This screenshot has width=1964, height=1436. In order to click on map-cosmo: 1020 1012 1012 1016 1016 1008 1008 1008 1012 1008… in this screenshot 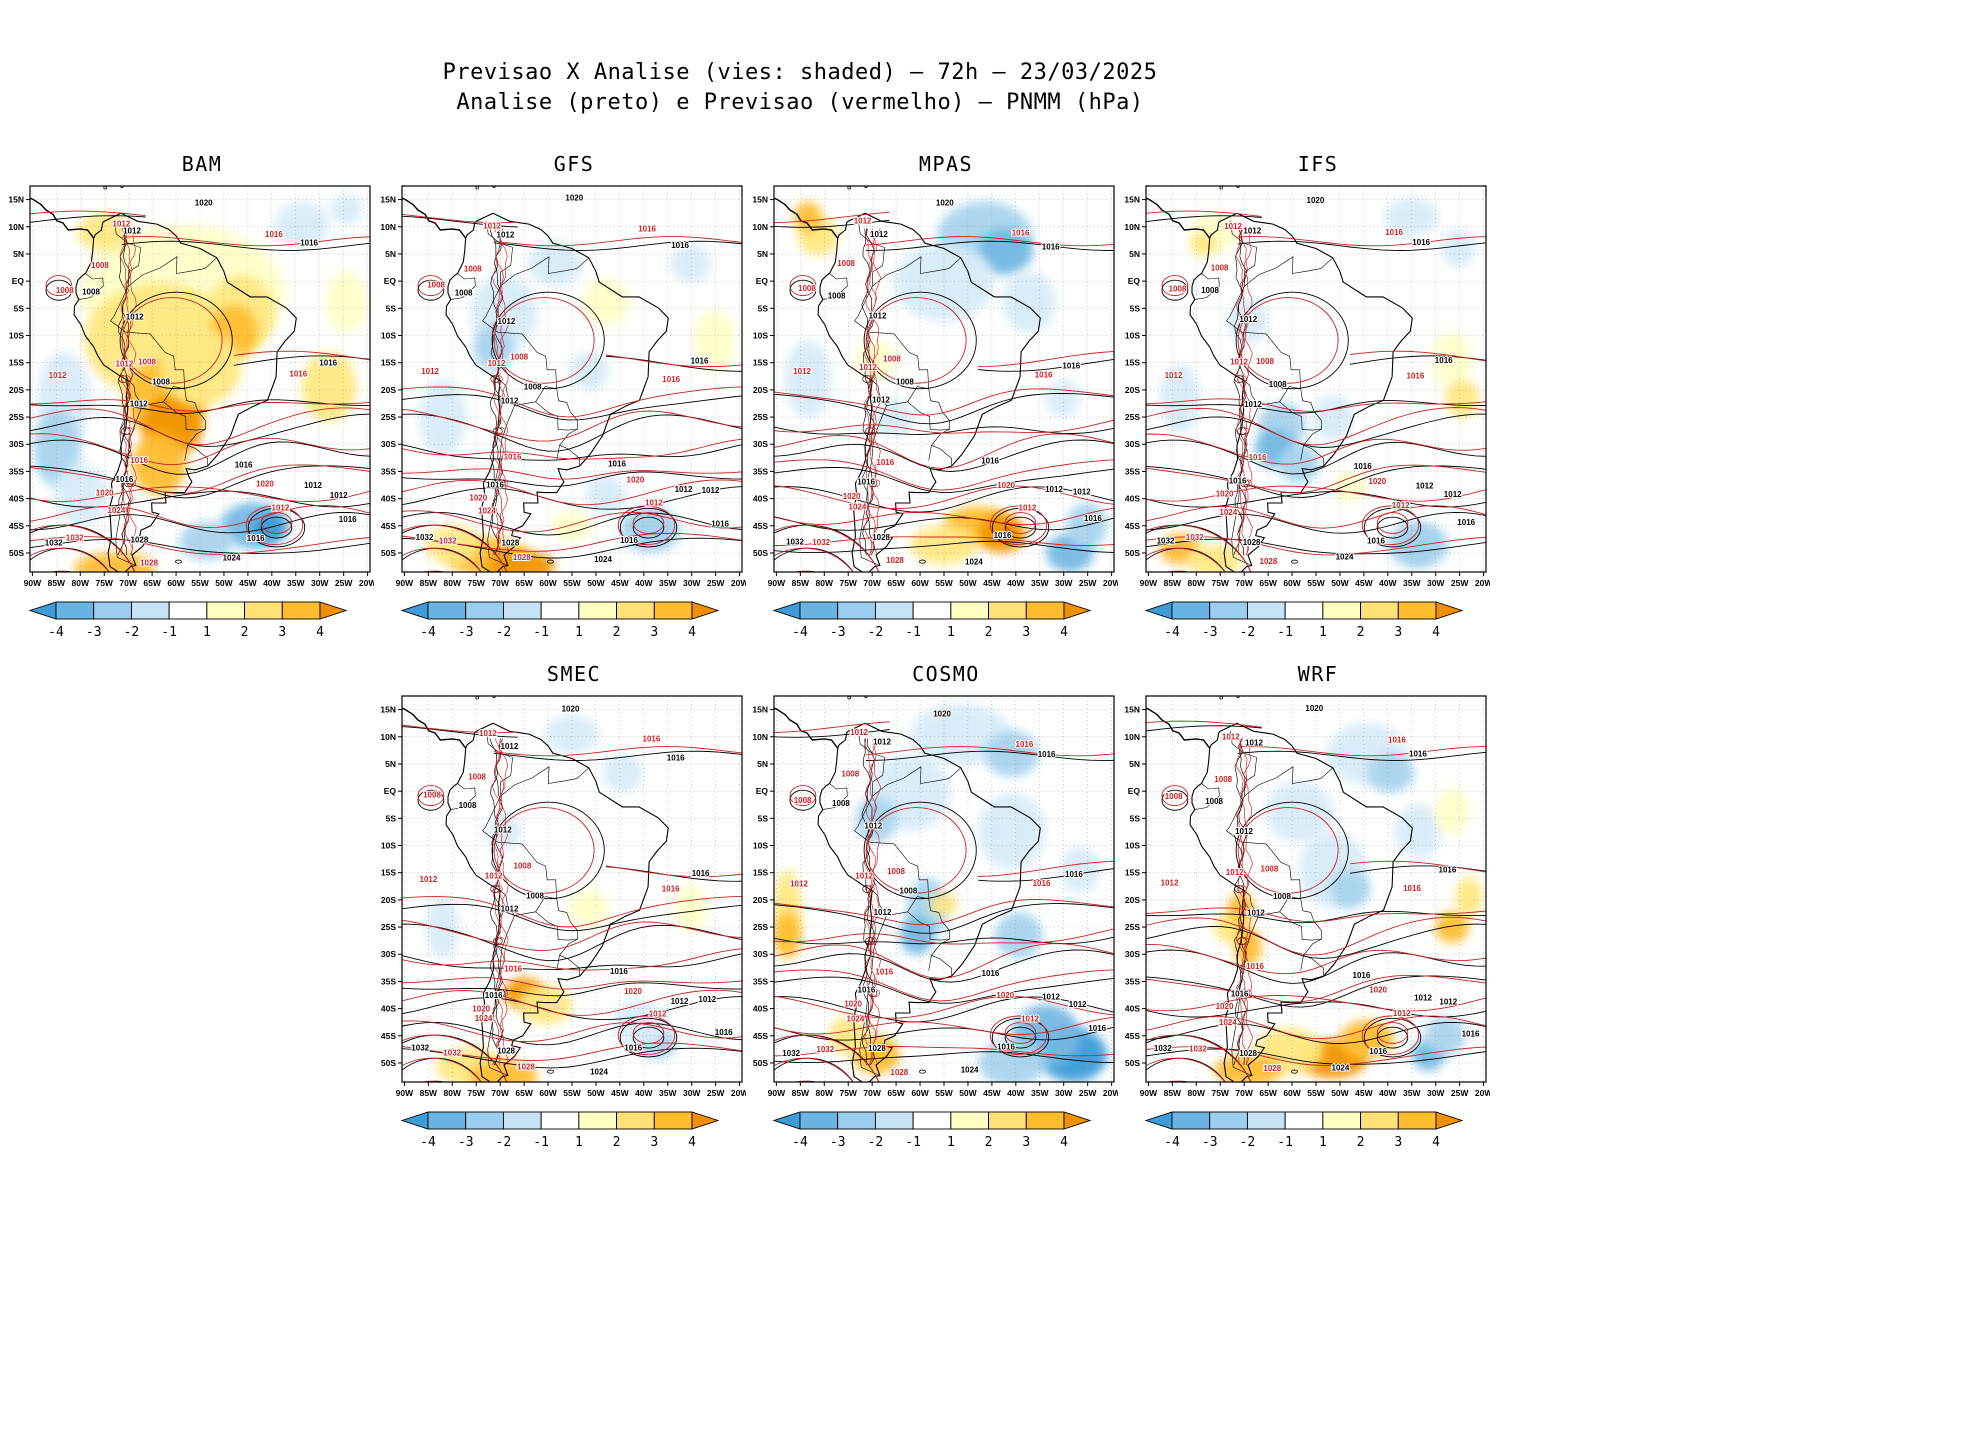, I will do `click(935, 896)`.